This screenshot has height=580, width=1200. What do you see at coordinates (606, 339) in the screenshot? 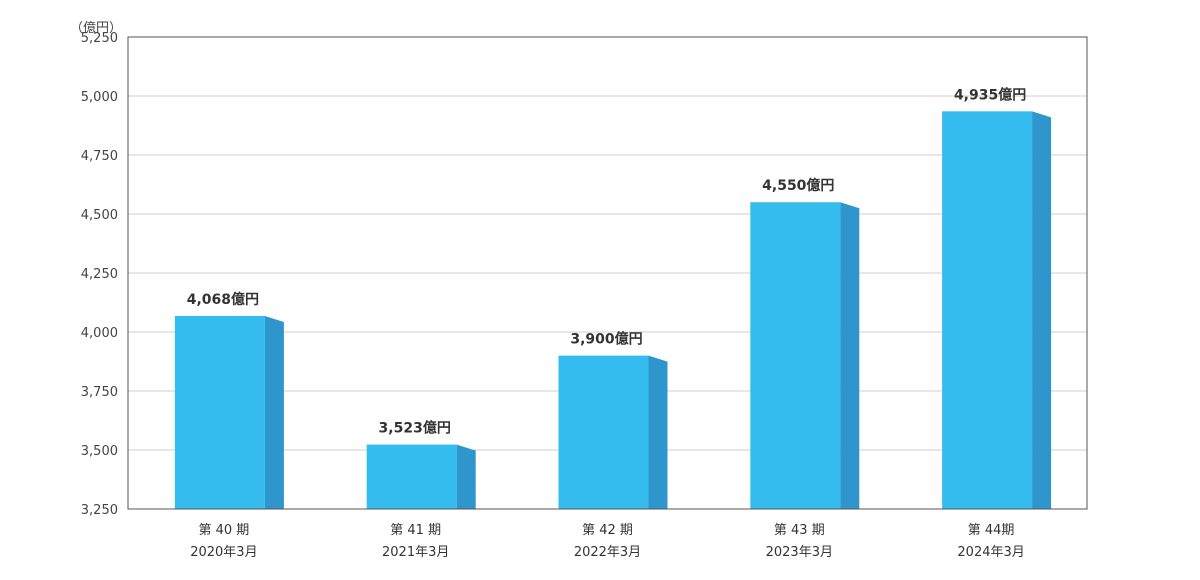
I see `data-label: 3,900億円` at bounding box center [606, 339].